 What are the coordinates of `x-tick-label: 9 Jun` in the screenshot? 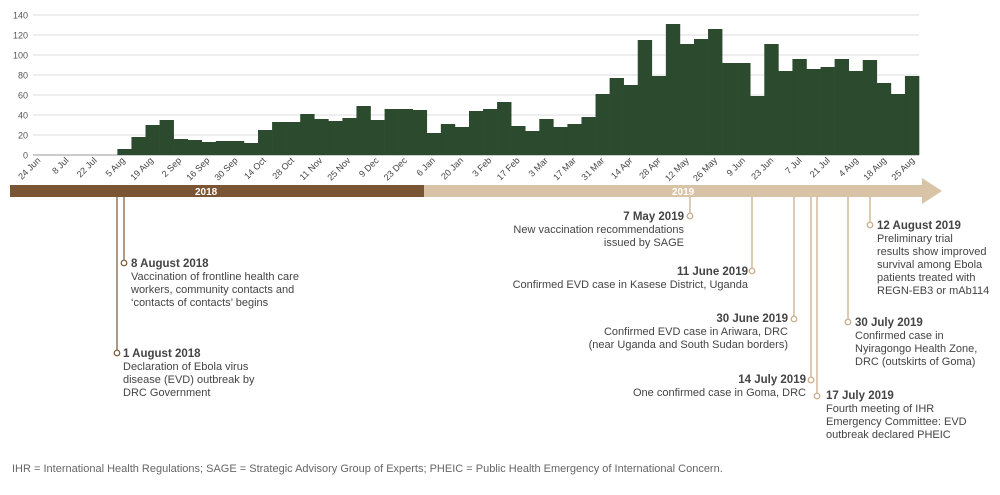 It's located at (736, 166).